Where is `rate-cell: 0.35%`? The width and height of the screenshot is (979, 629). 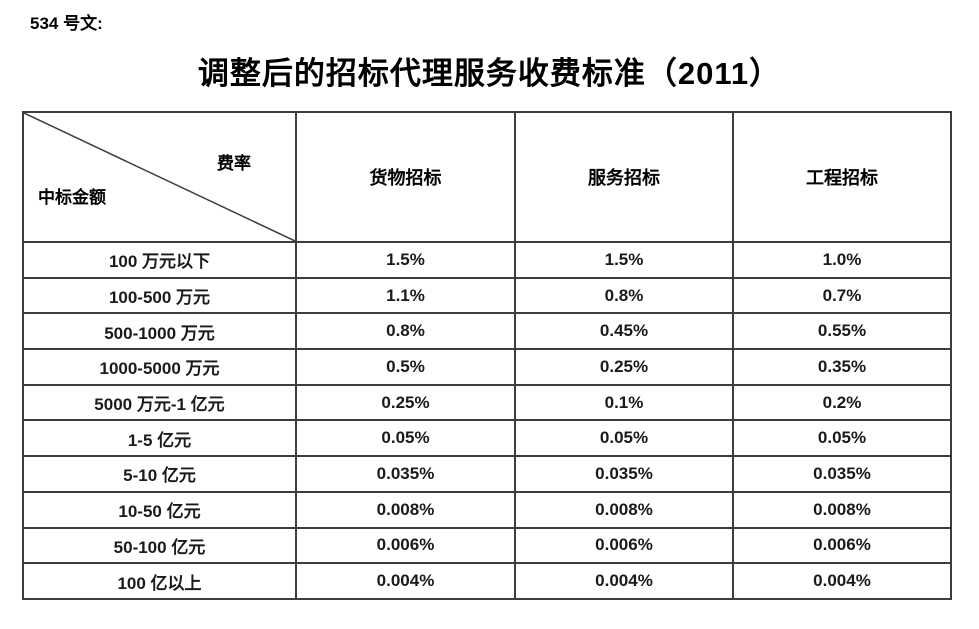
rate-cell: 0.35% is located at coordinates (842, 367).